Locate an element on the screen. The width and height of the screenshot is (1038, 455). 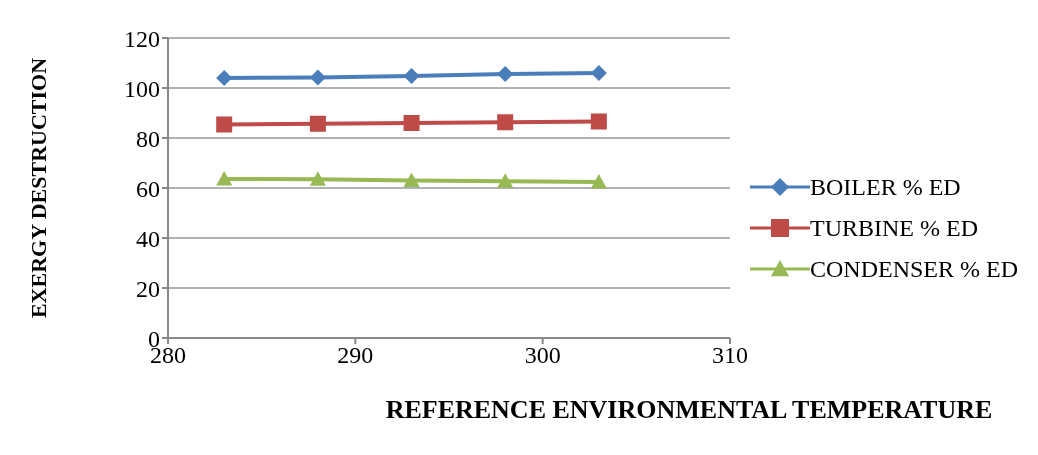
x-tick-label: 300 is located at coordinates (542, 355).